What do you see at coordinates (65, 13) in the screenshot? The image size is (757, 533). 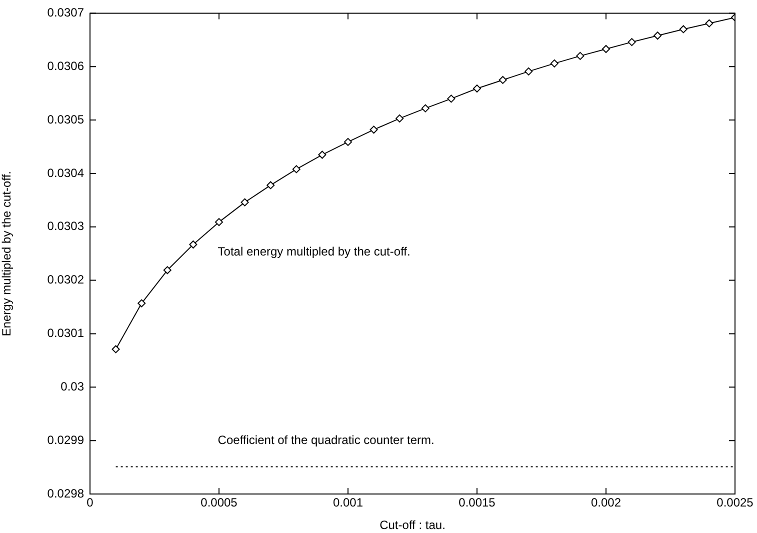 I see `y-tick-label: 0.0307` at bounding box center [65, 13].